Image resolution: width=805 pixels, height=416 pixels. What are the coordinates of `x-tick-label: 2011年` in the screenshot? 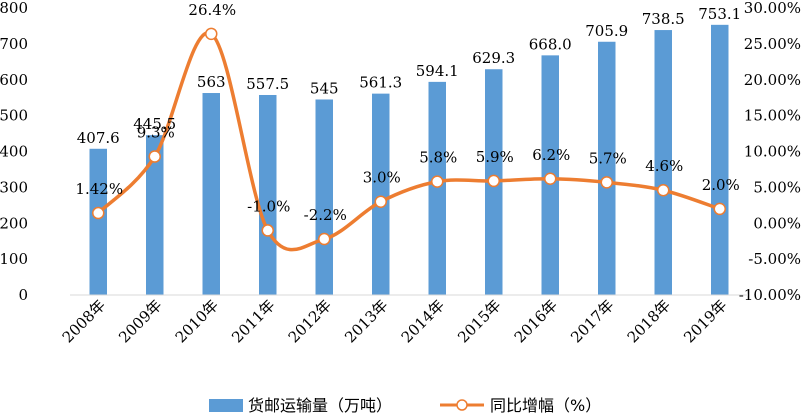 It's located at (253, 321).